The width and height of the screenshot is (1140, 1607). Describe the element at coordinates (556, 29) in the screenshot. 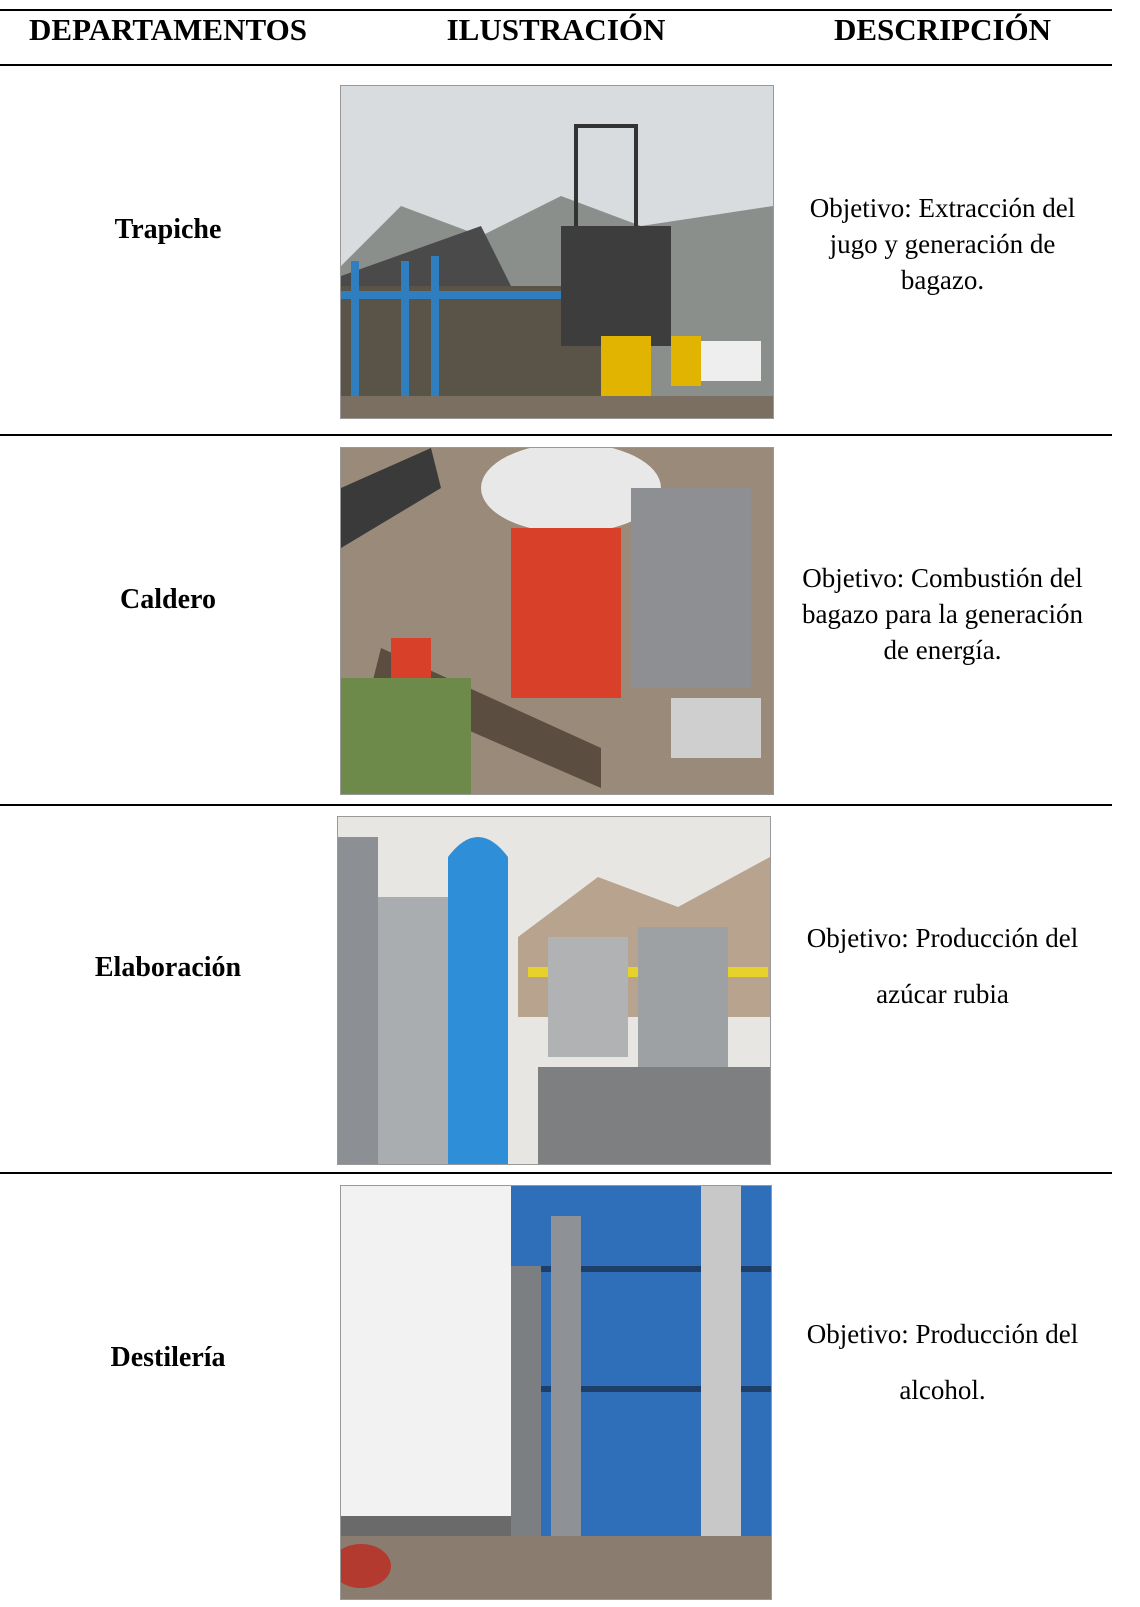

I see `header-cell: ILUSTRACIÓN` at that location.